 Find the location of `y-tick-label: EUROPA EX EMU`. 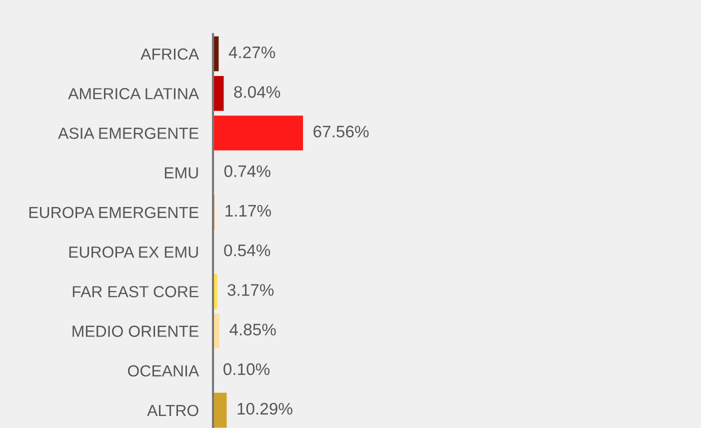

y-tick-label: EUROPA EX EMU is located at coordinates (133, 252).